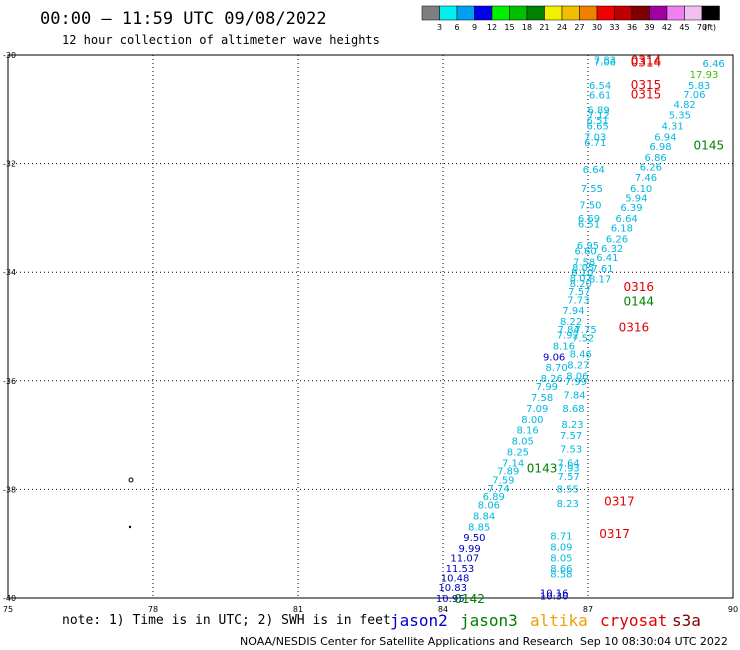  Describe the element at coordinates (561, 569) in the screenshot. I see `wave-height-point: 8.66` at that location.